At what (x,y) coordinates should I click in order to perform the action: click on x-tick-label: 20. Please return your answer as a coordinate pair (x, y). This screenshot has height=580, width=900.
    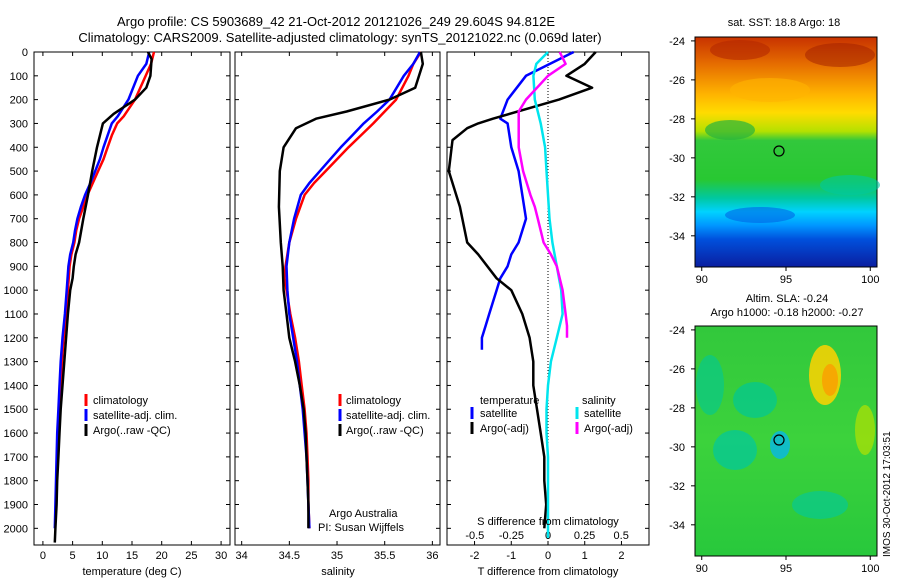
    Looking at the image, I should click on (162, 556).